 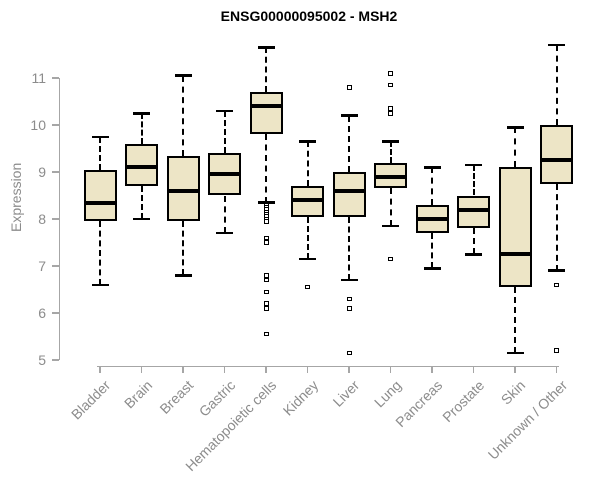 I want to click on y-tick-label: 5, so click(x=42, y=360).